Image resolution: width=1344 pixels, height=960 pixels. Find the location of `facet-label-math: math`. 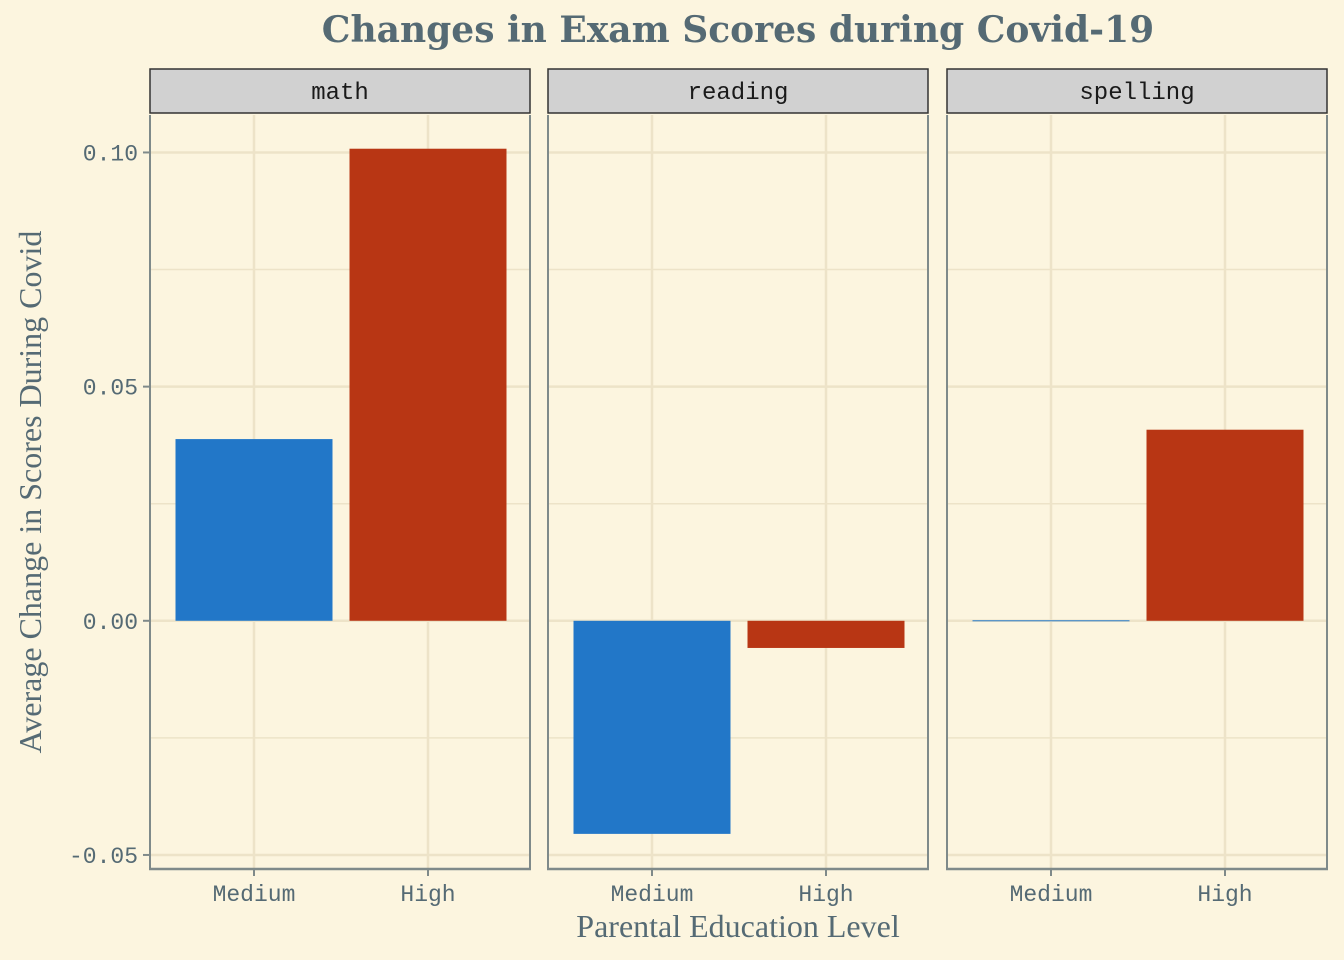

facet-label-math: math is located at coordinates (340, 93).